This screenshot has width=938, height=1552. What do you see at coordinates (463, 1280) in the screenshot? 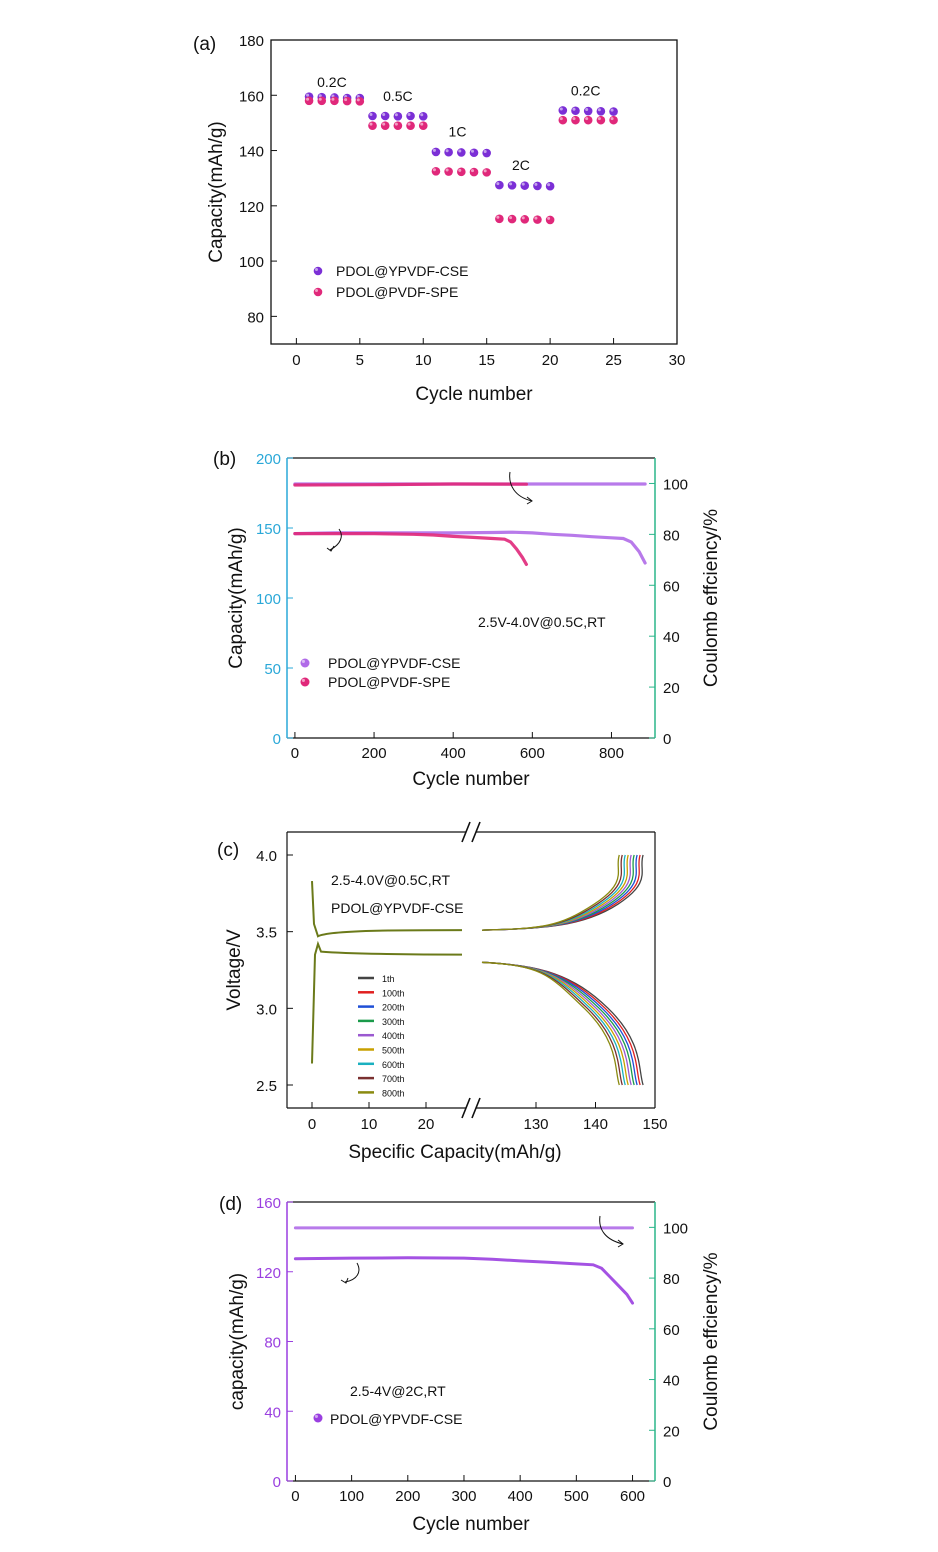
I see `series-line-d` at bounding box center [463, 1280].